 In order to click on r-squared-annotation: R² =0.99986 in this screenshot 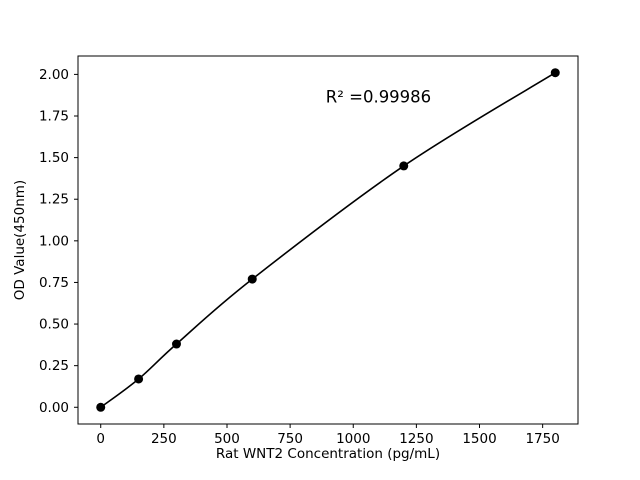, I will do `click(378, 97)`.